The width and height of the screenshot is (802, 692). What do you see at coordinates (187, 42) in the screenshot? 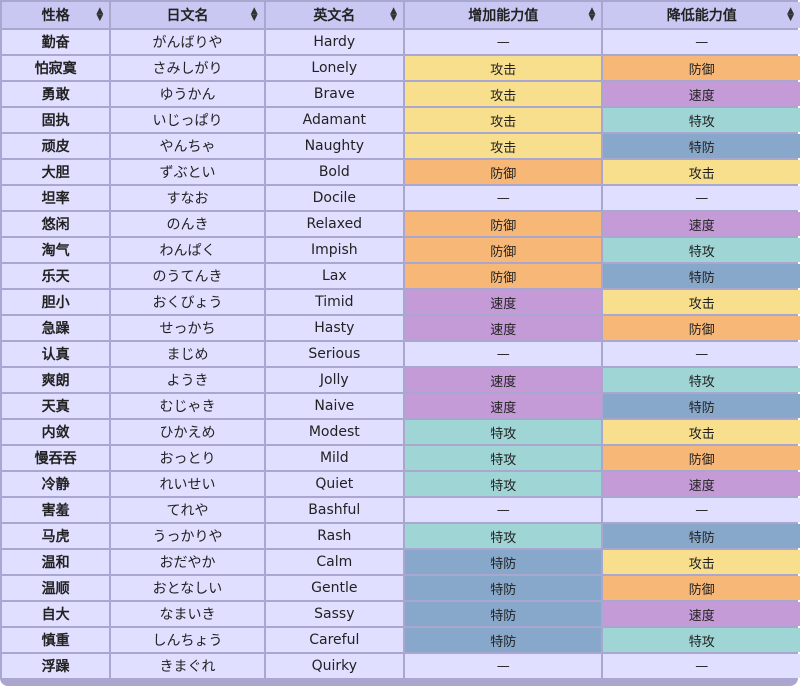
I see `japanese-name-cell: がんばりや` at bounding box center [187, 42].